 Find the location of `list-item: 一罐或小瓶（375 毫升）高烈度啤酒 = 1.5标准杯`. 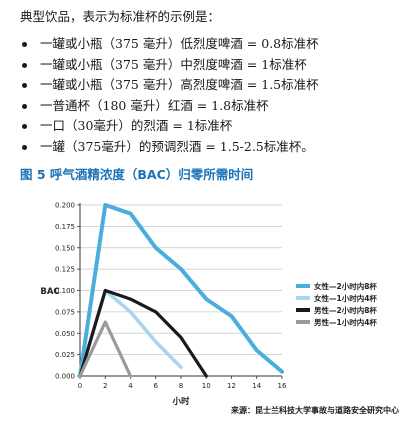

list-item: 一罐或小瓶（375 毫升）高烈度啤酒 = 1.5标准杯 is located at coordinates (169, 85).